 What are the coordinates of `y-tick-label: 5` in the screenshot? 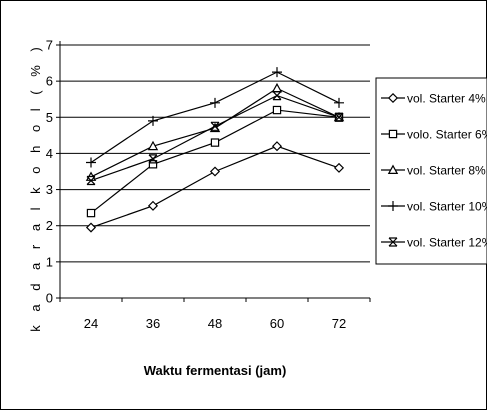 It's located at (49, 117).